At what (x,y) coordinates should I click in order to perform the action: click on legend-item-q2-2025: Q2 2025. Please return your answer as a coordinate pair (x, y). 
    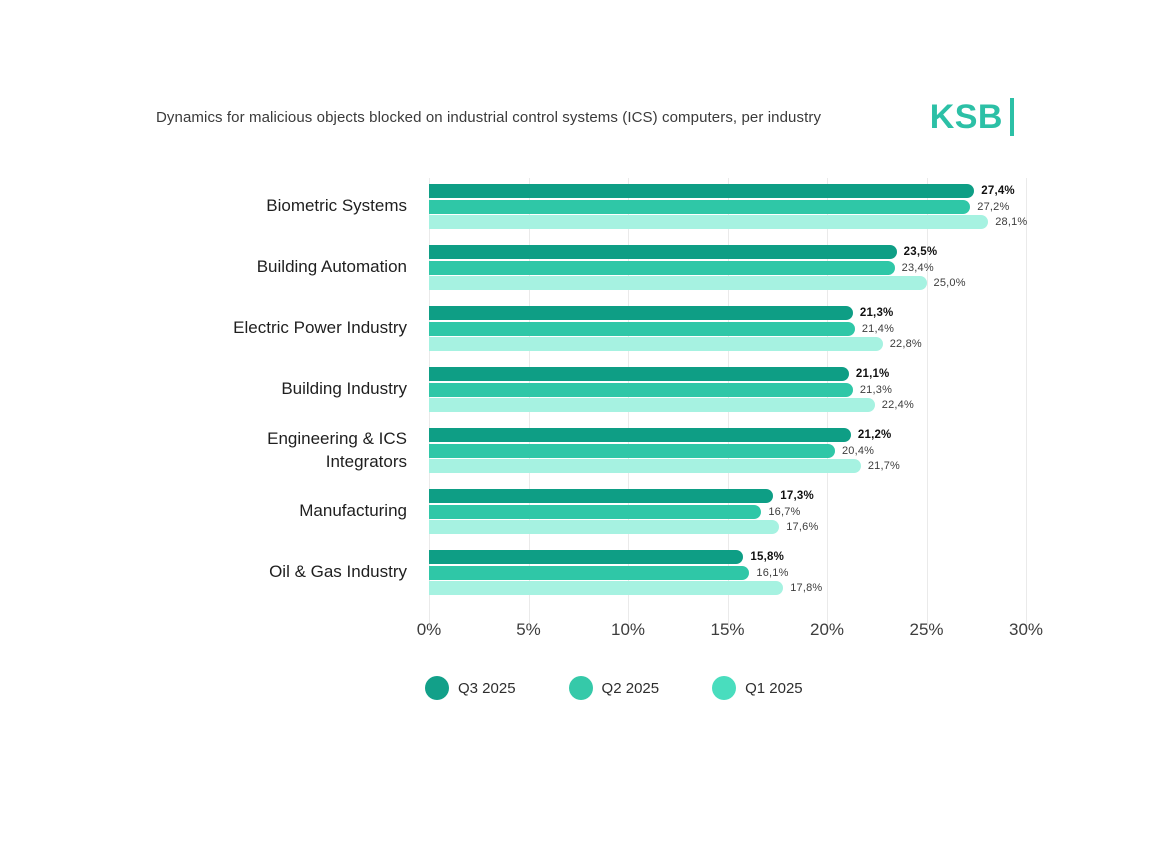
    Looking at the image, I should click on (613, 688).